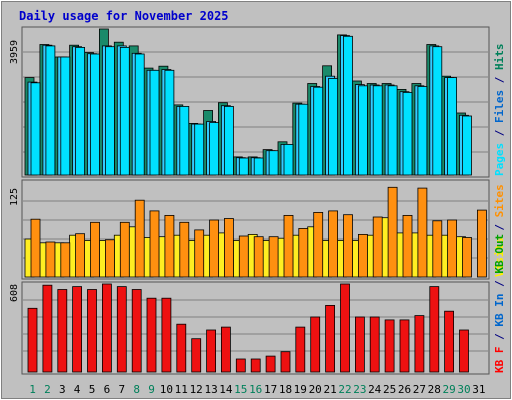  Describe the element at coordinates (124, 16) in the screenshot. I see `chart-title: Daily usage for November 2025` at that location.